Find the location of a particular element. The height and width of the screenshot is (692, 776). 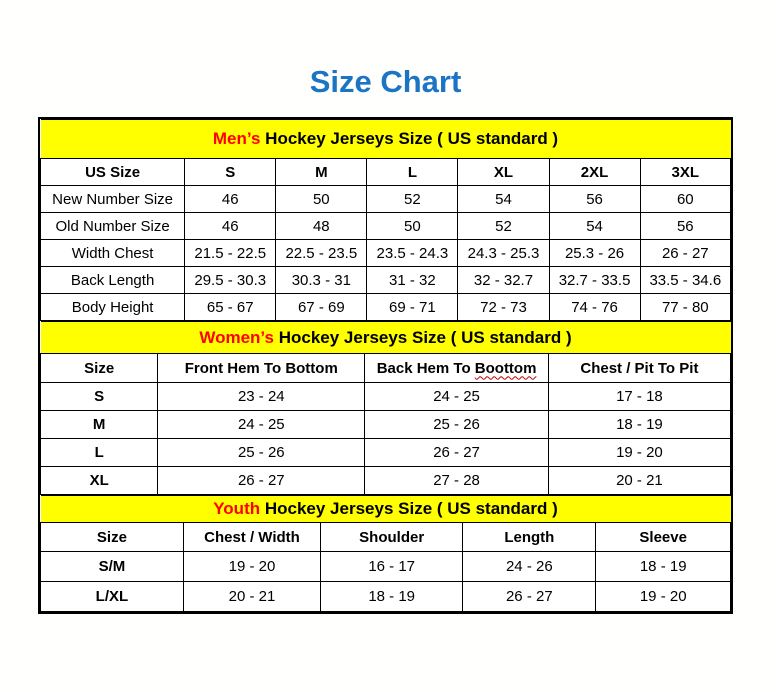

mens-data-cell: 50 is located at coordinates (321, 199).